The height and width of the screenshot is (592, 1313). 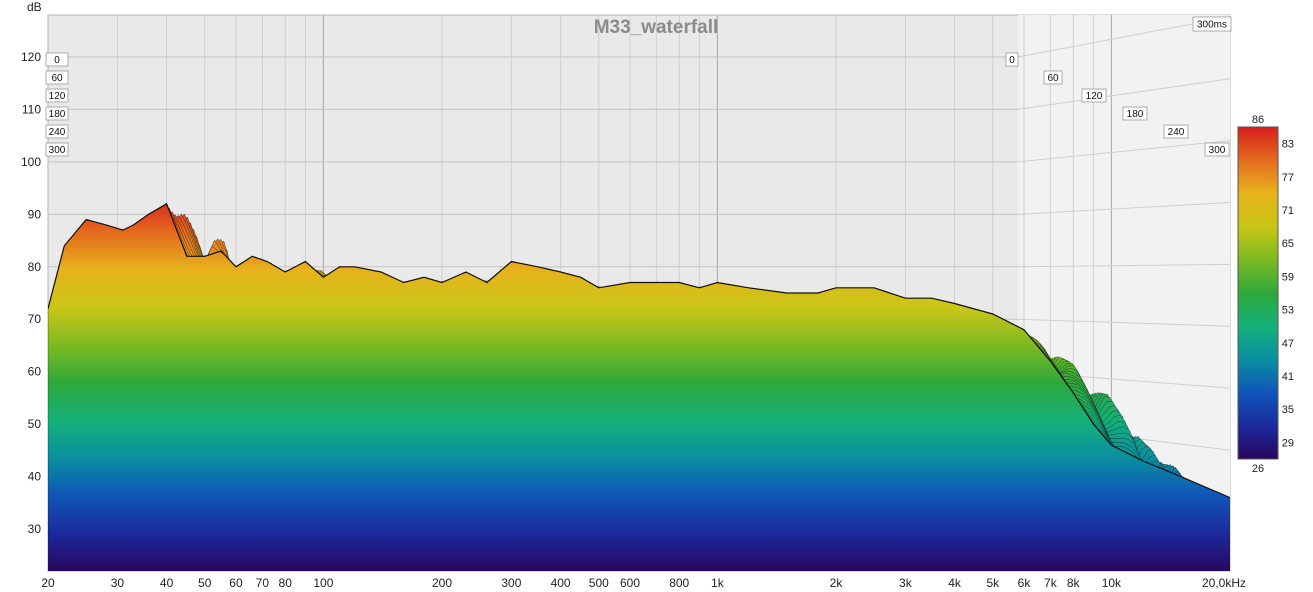 I want to click on y-axis-label: dB, so click(x=34, y=7).